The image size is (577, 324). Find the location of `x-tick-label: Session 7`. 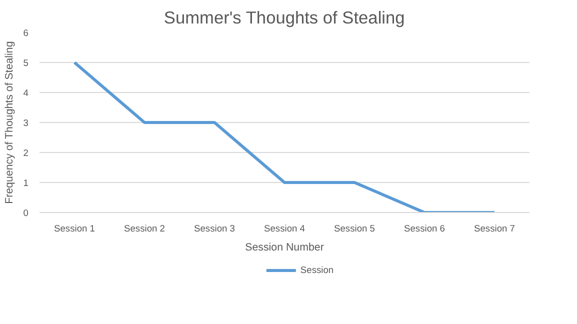

x-tick-label: Session 7 is located at coordinates (494, 229).